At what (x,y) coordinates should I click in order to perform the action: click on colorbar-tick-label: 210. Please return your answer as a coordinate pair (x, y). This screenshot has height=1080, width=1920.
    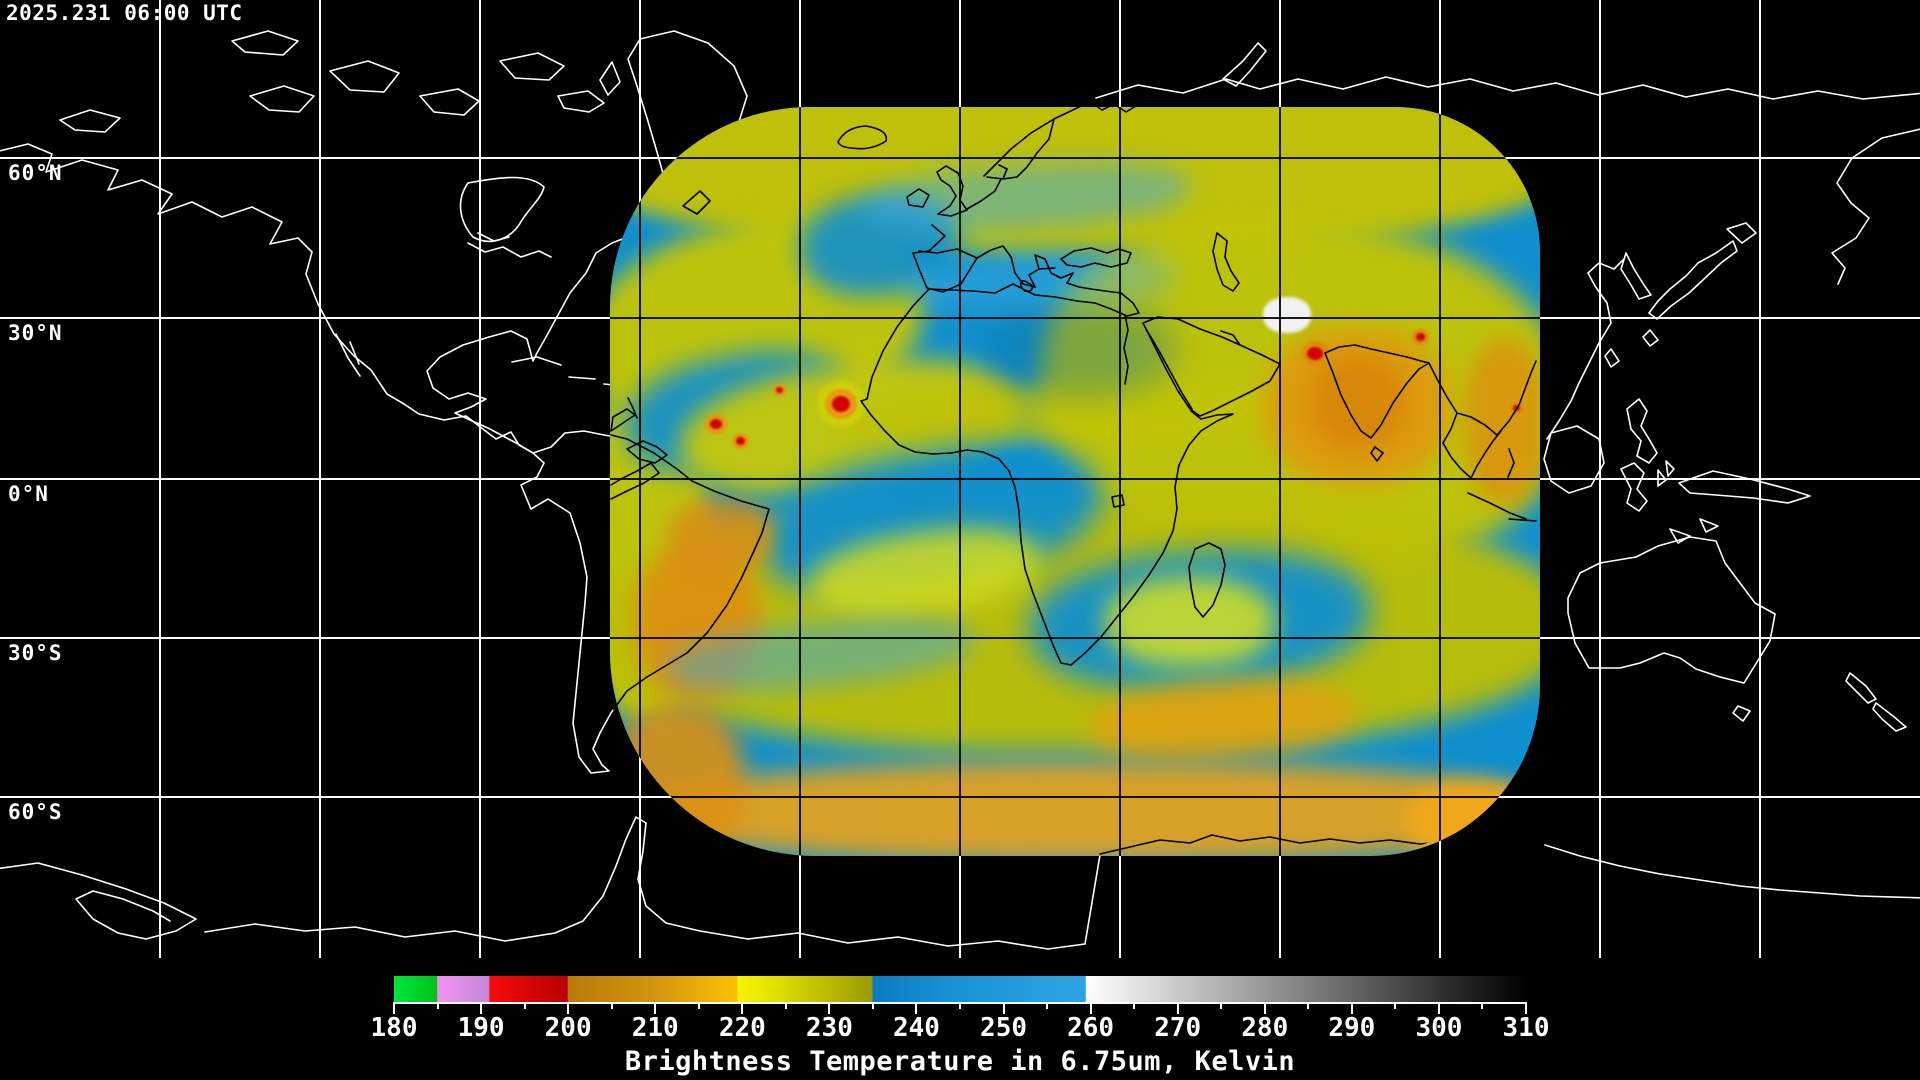
    Looking at the image, I should click on (655, 1028).